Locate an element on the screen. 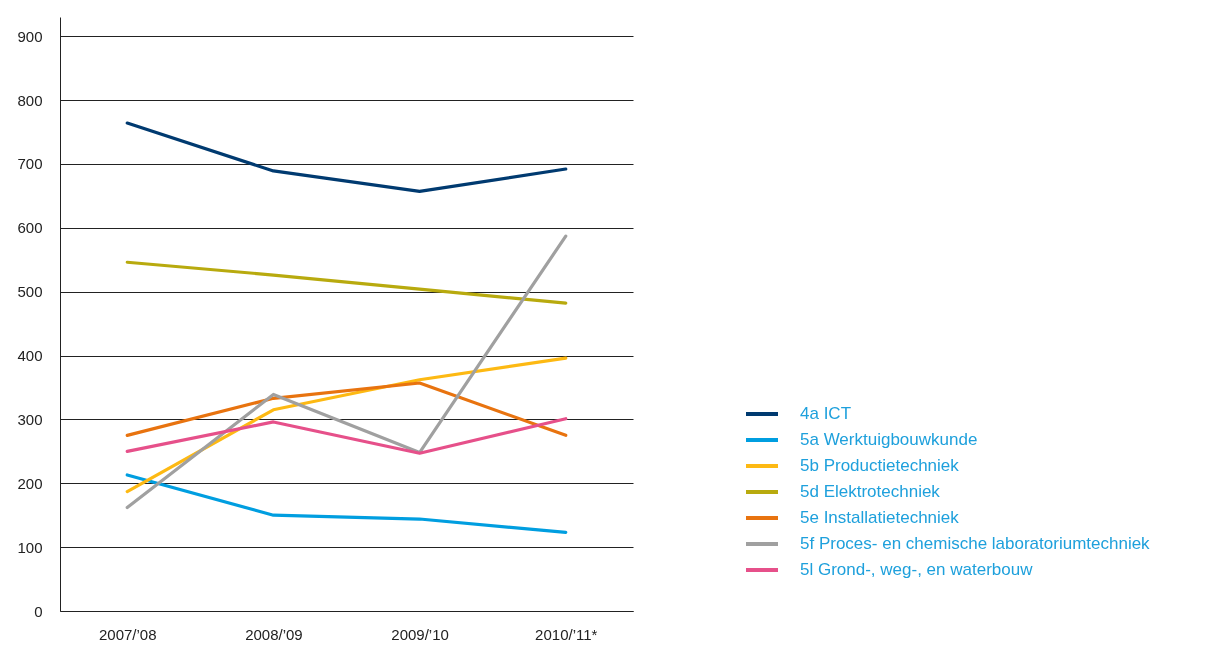 The image size is (1205, 648). y-tick-label: 400 is located at coordinates (30, 356).